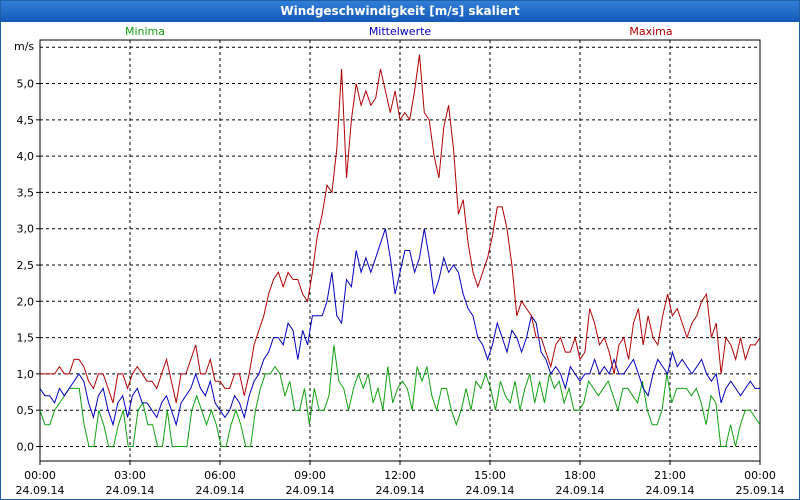  What do you see at coordinates (670, 475) in the screenshot?
I see `x-tick-time: 21:00` at bounding box center [670, 475].